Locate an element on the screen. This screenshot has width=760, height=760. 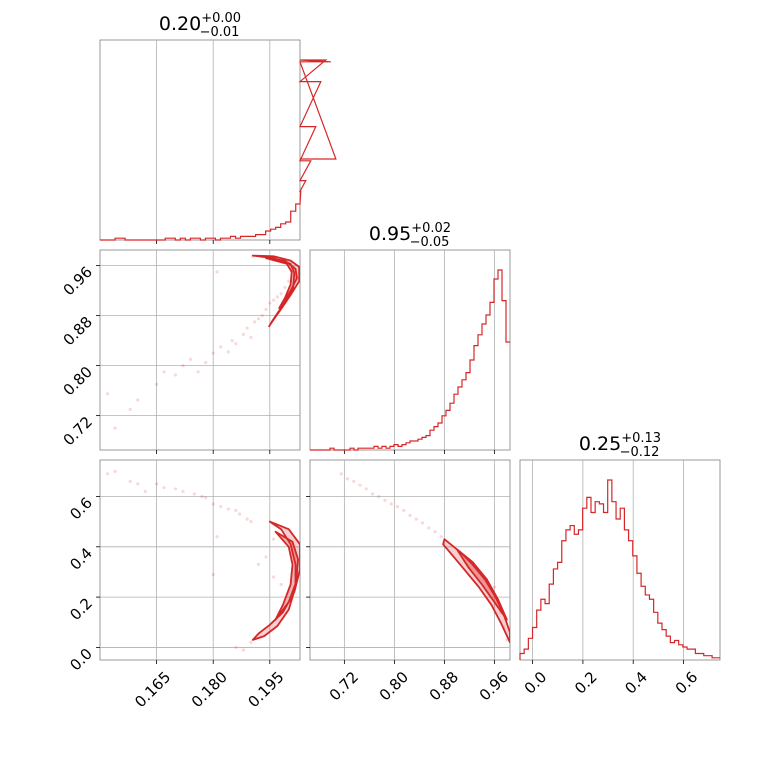
param-title-0: 0.20+0.00 −0.01 is located at coordinates (200, 25).